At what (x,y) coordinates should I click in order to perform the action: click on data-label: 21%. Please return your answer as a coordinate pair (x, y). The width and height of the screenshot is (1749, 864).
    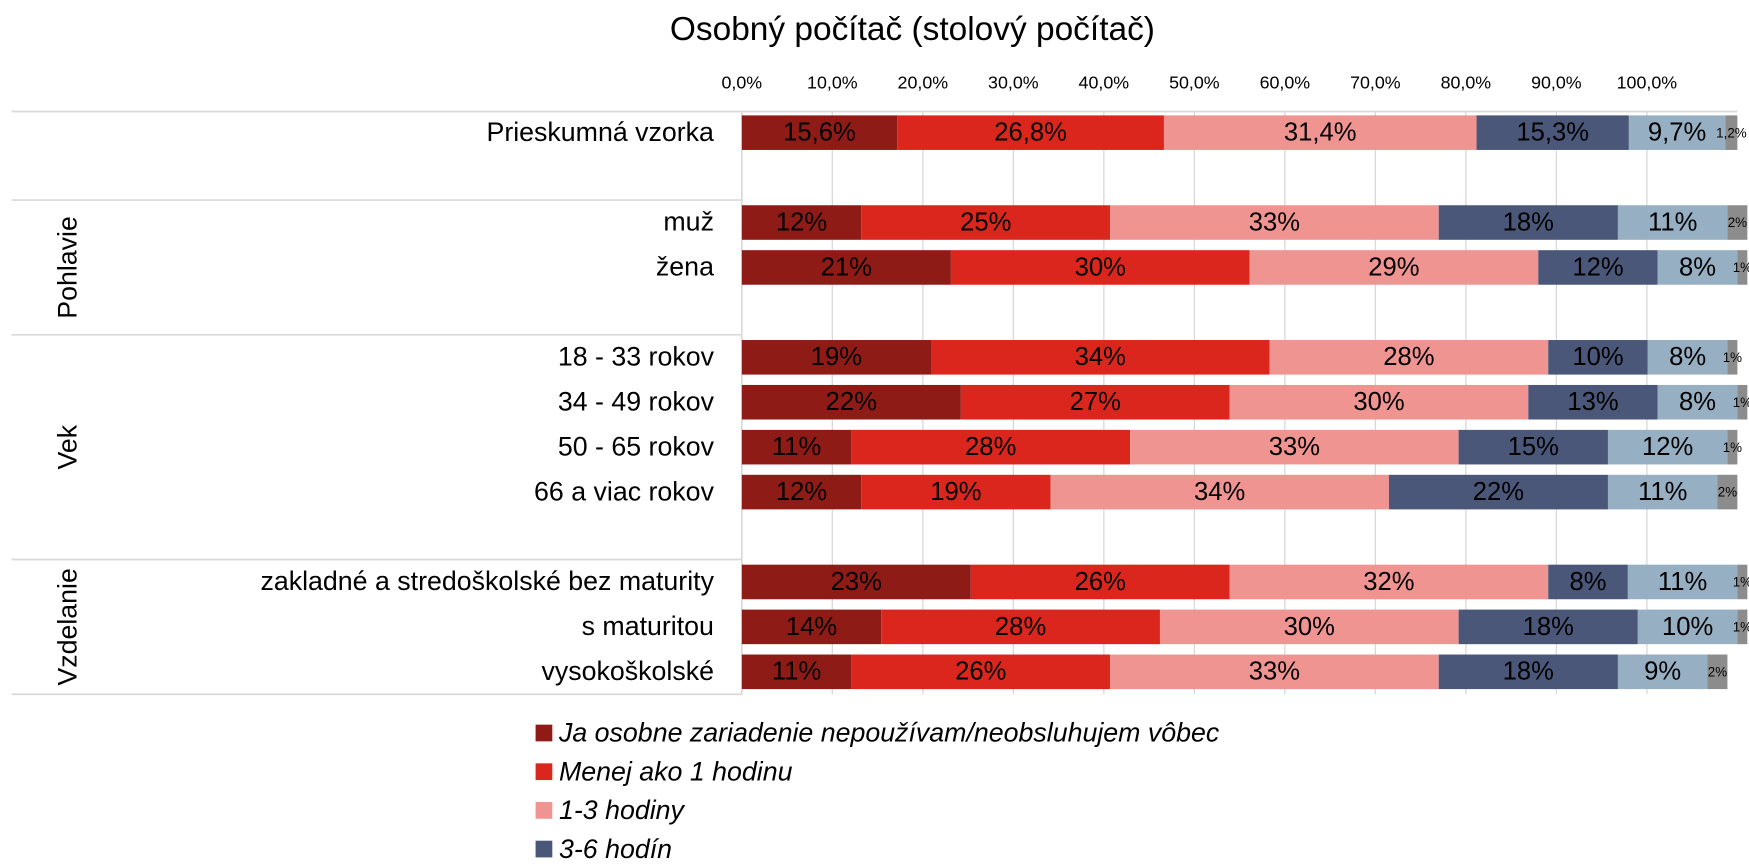
    Looking at the image, I should click on (846, 267).